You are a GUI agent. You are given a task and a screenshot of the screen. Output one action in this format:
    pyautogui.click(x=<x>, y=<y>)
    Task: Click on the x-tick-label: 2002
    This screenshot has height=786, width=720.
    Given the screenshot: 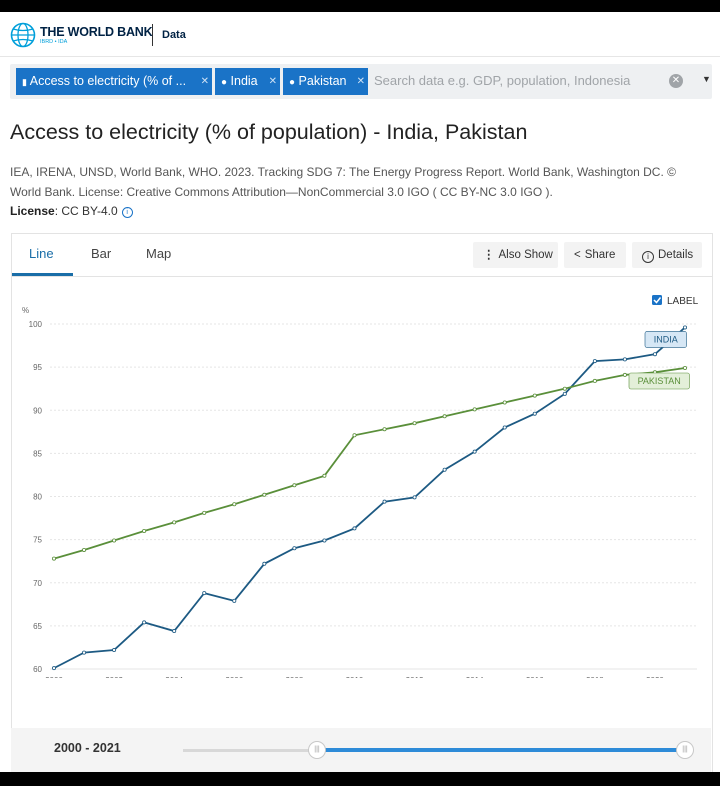 What is the action you would take?
    pyautogui.click(x=114, y=677)
    